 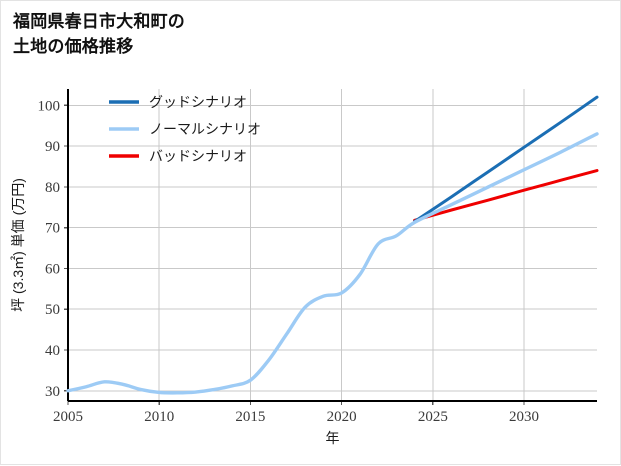 I want to click on x-tick-label: 2020, so click(x=342, y=417).